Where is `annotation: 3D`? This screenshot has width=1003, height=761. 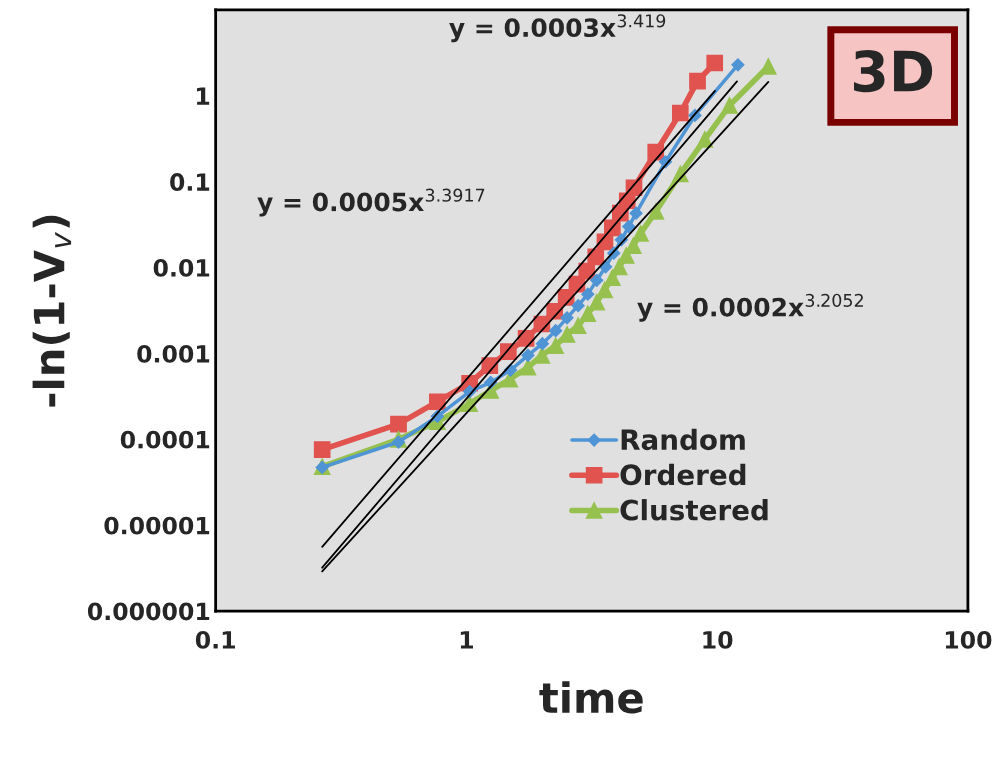
annotation: 3D is located at coordinates (893, 71).